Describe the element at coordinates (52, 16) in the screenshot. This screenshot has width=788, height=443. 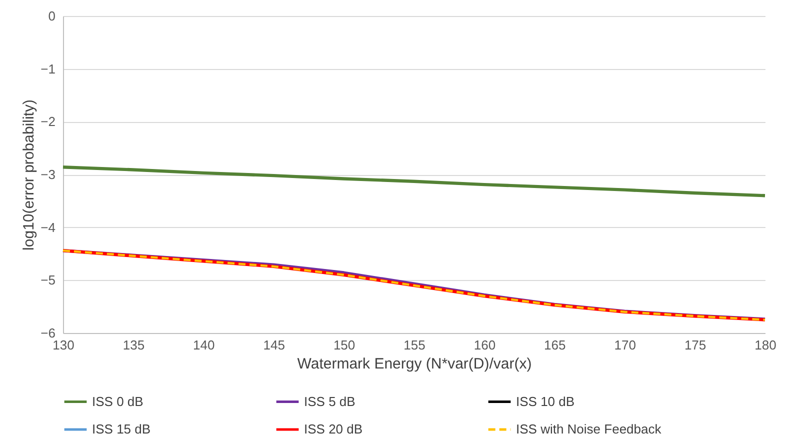
I see `y-tick-label: 0` at that location.